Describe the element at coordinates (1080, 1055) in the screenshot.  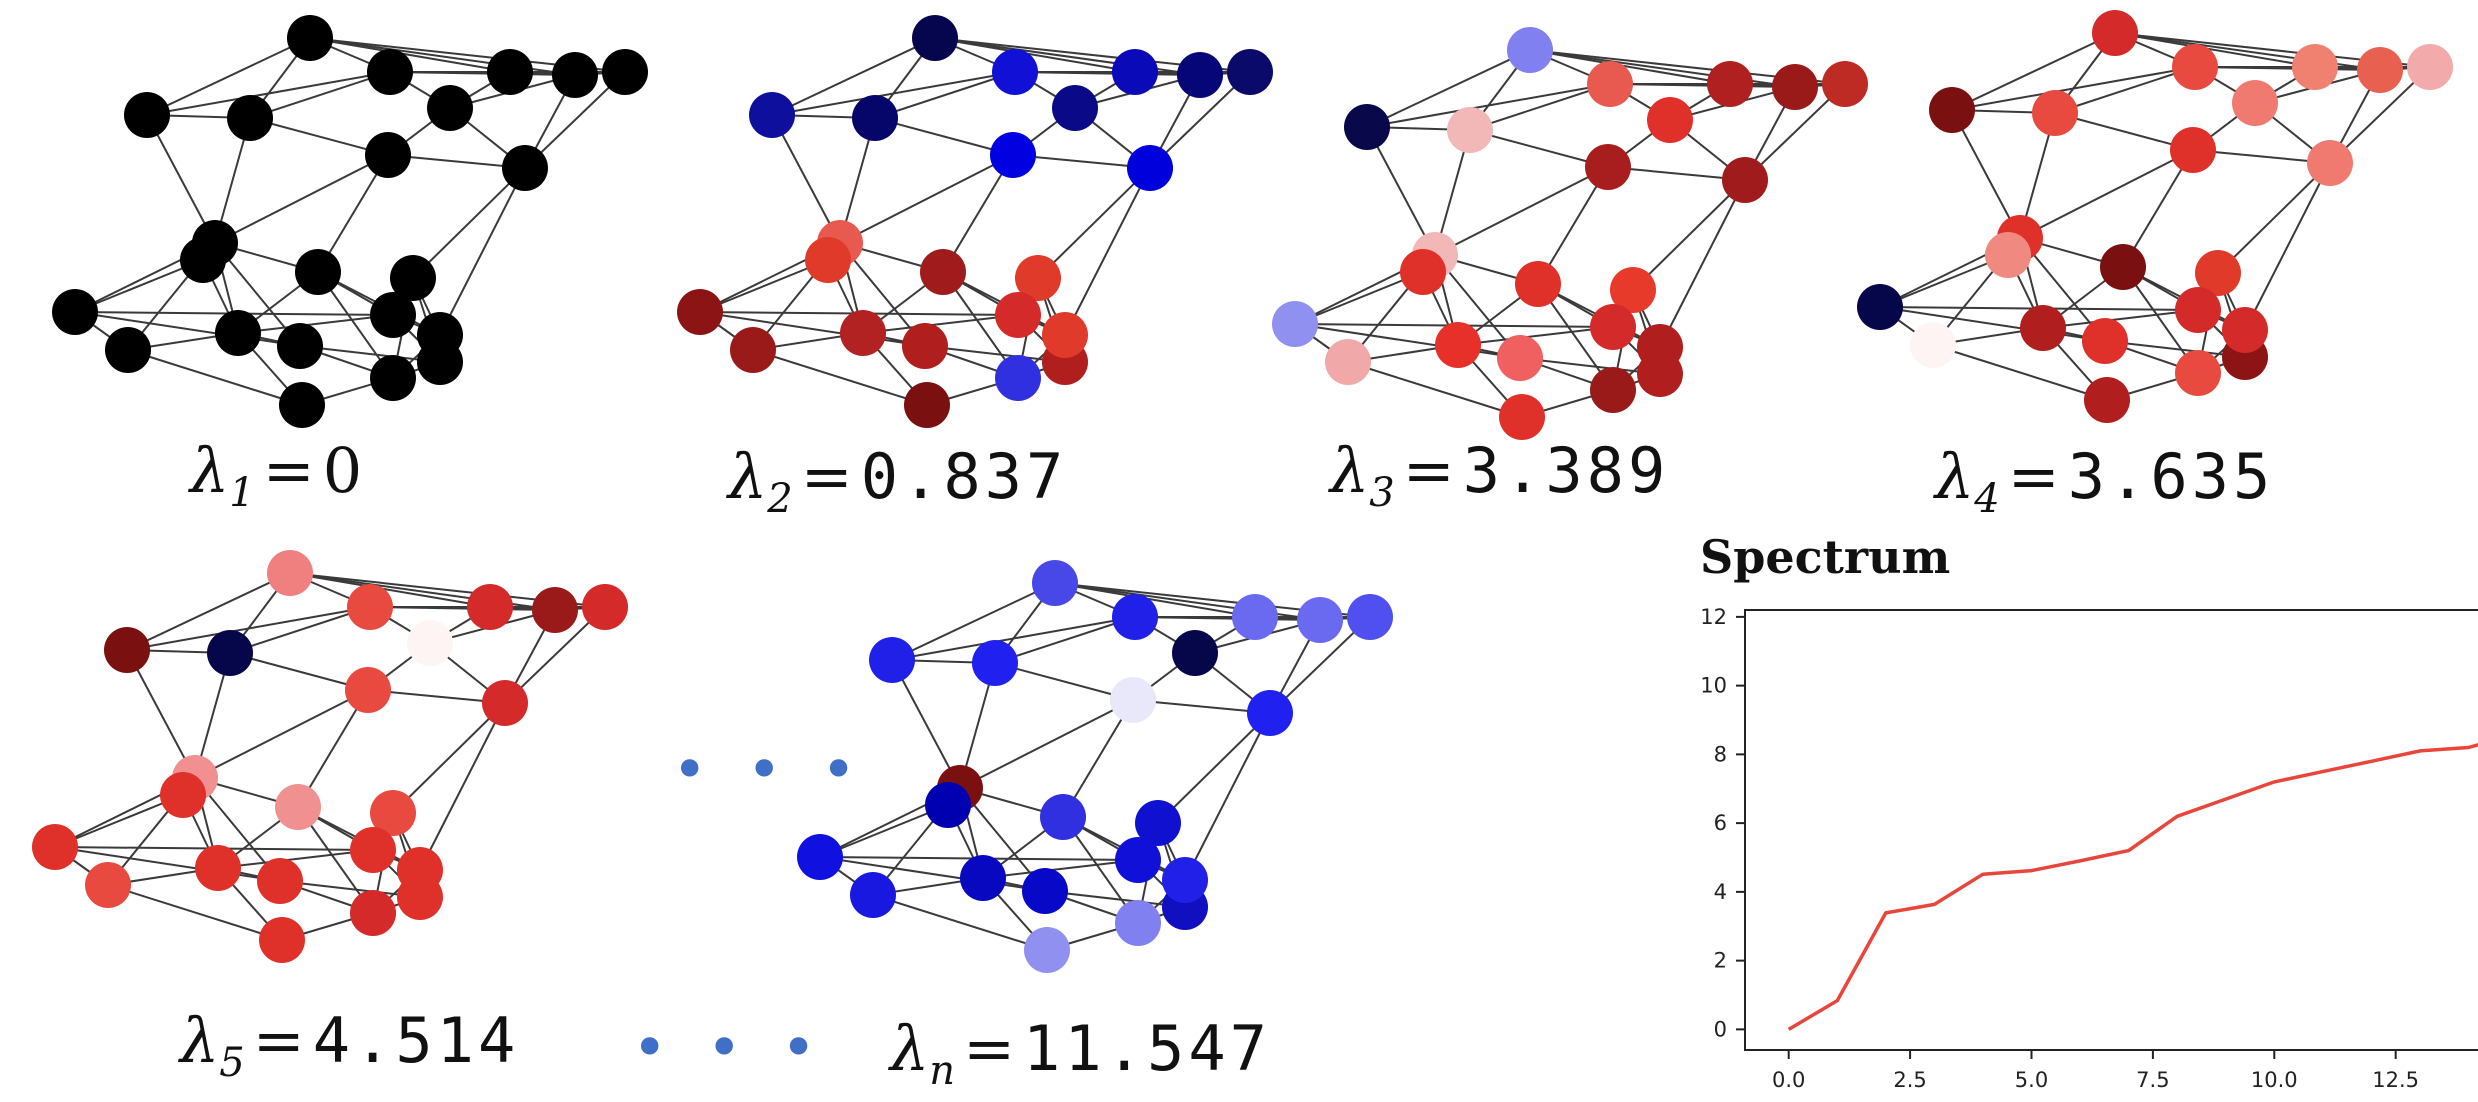
I see `eigenvalue-label-n: λn = 11.547` at that location.